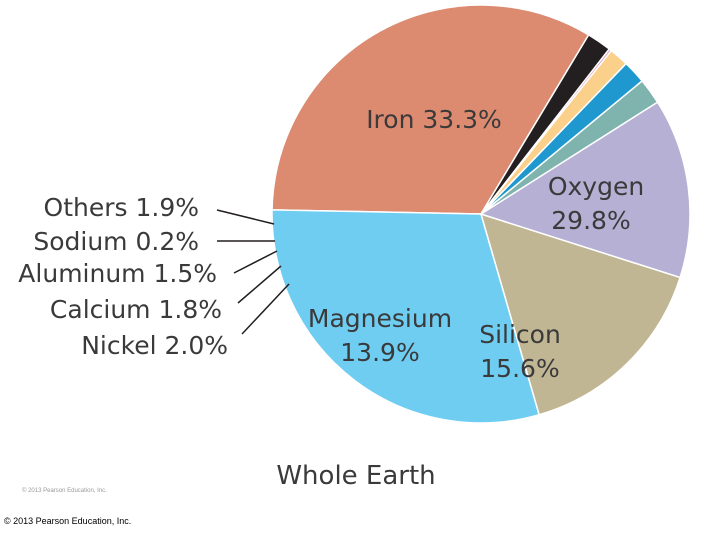 The height and width of the screenshot is (545, 720). I want to click on pie-slice-magnesium, so click(585, 190).